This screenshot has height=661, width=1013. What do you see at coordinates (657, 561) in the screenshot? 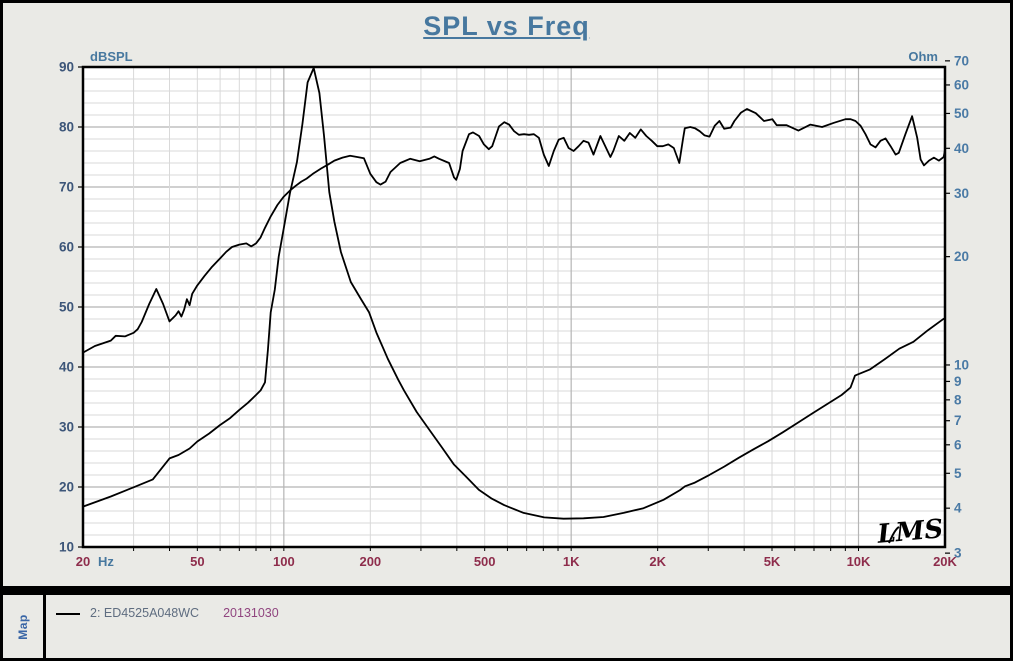
I see `x-axis-tick-label: 2K` at bounding box center [657, 561].